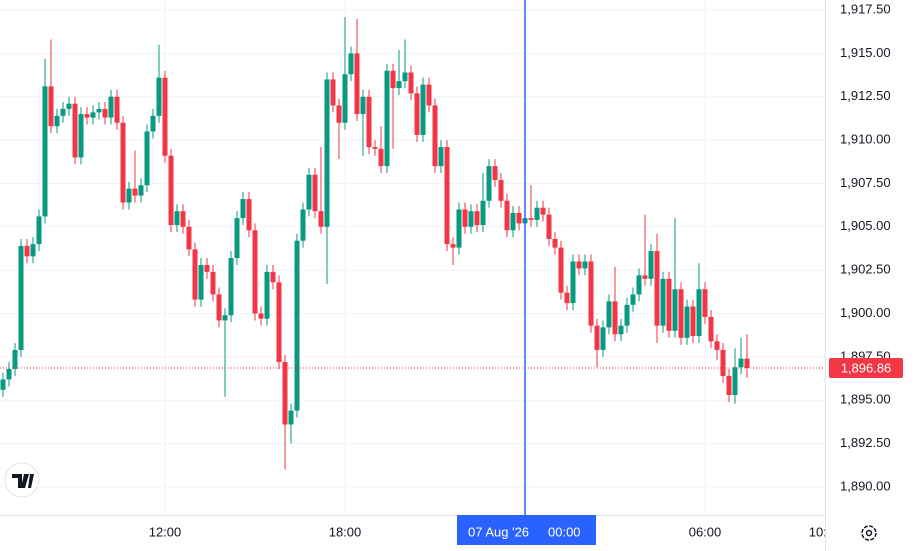 The height and width of the screenshot is (551, 920). I want to click on crosshair-time: 00:00, so click(564, 531).